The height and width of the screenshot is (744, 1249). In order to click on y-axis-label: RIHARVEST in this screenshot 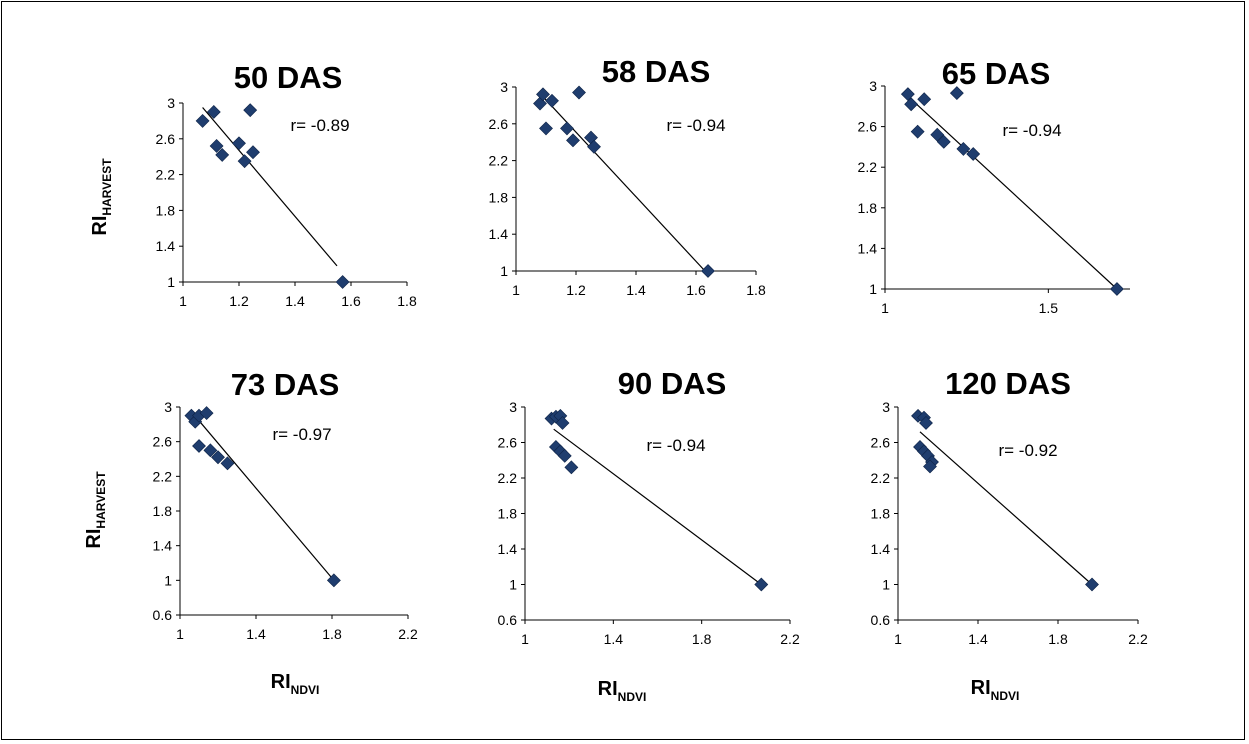, I will do `click(95, 510)`.